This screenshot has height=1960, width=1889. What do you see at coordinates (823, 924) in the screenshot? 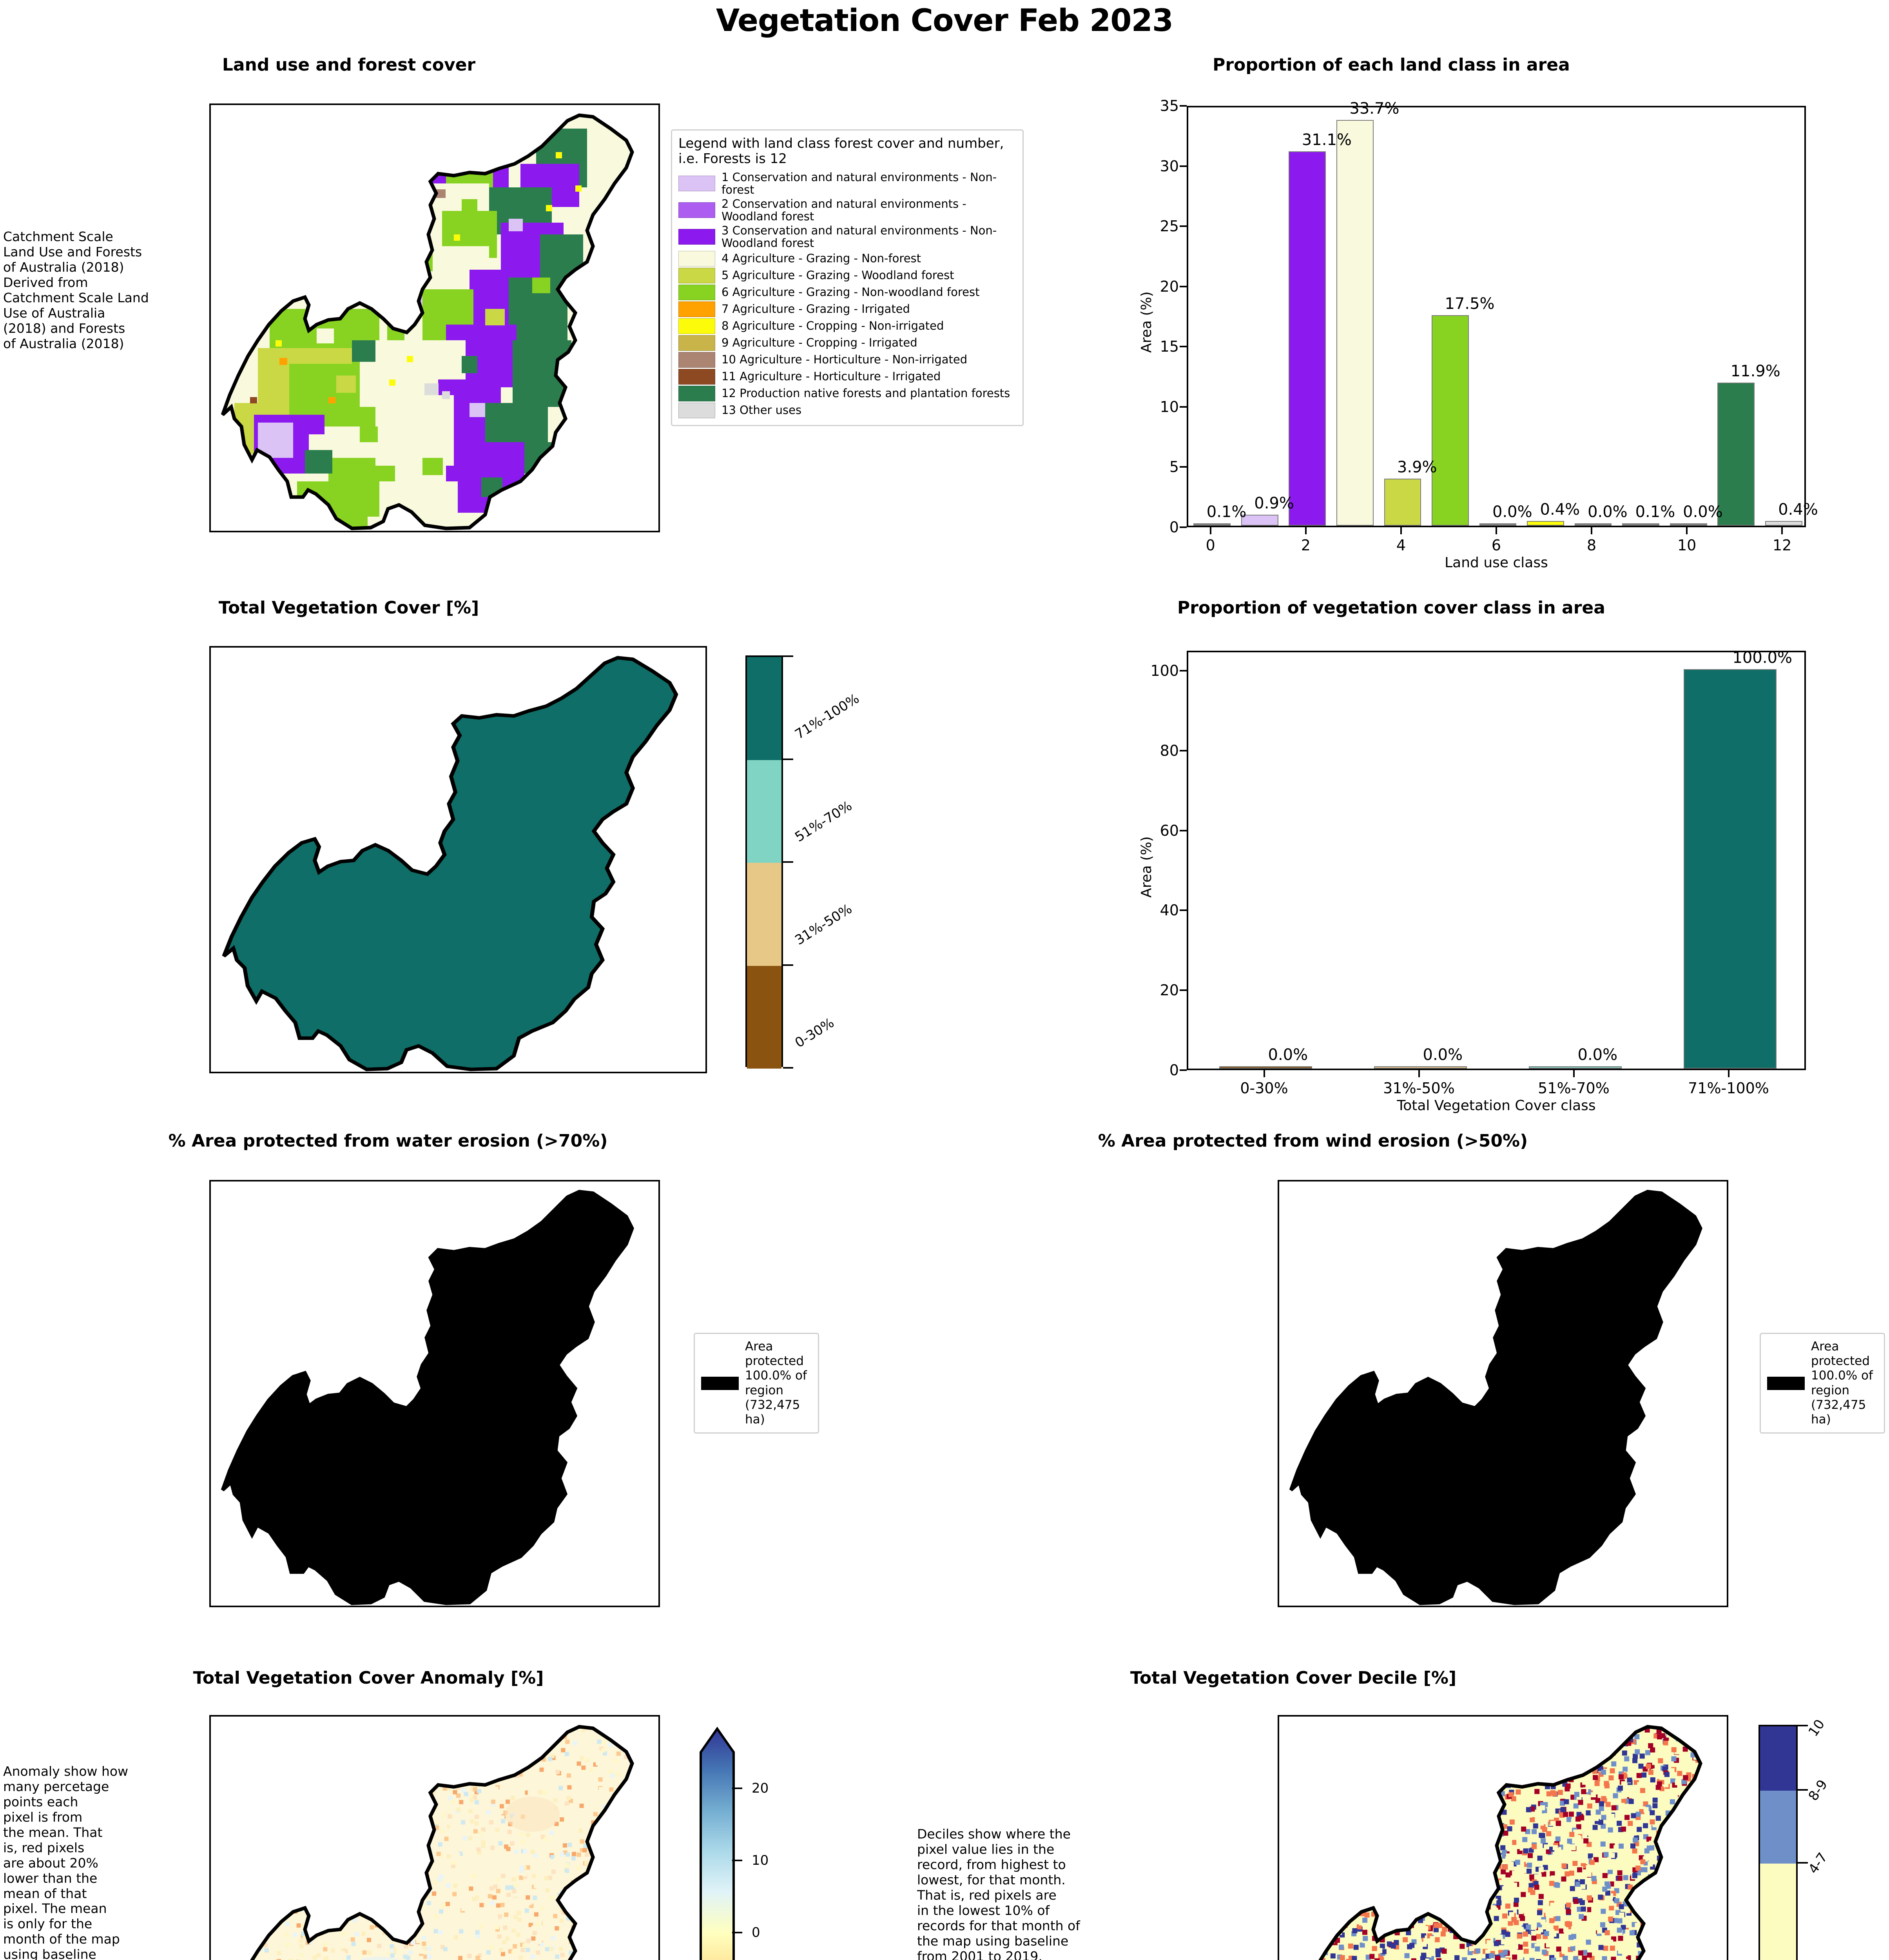
I see `vegcover-colorbar-tick-label: 31%-50%` at bounding box center [823, 924].